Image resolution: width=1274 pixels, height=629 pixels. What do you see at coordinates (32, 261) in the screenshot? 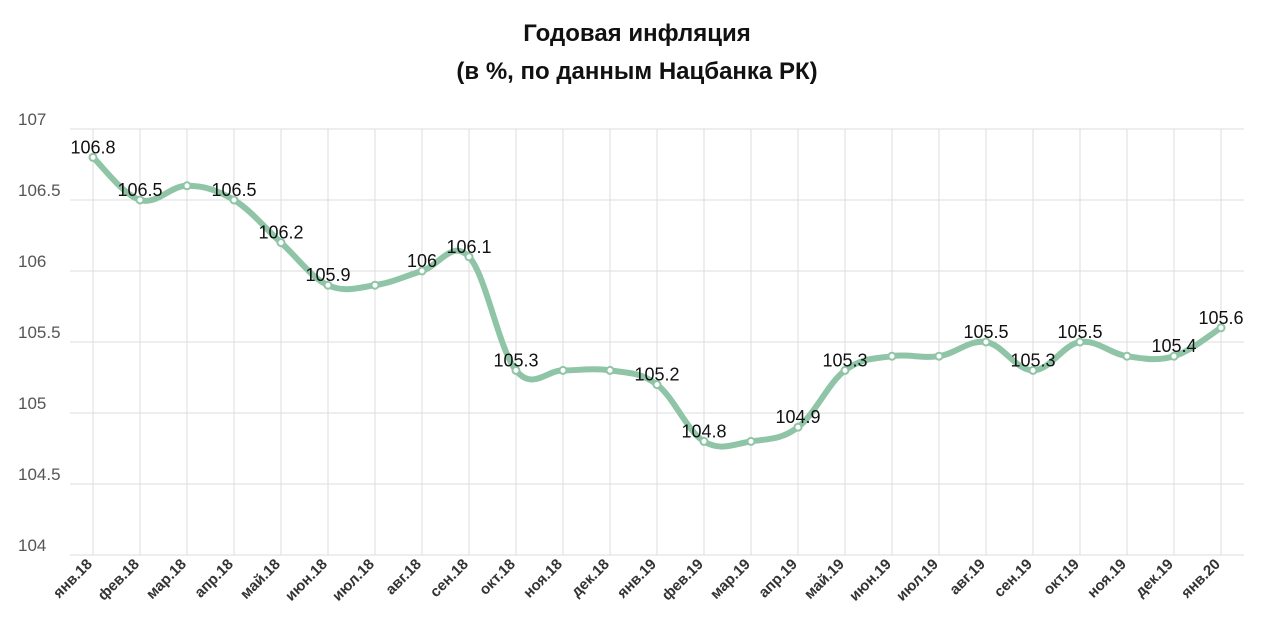
I see `y-tick-label: 106` at bounding box center [32, 261].